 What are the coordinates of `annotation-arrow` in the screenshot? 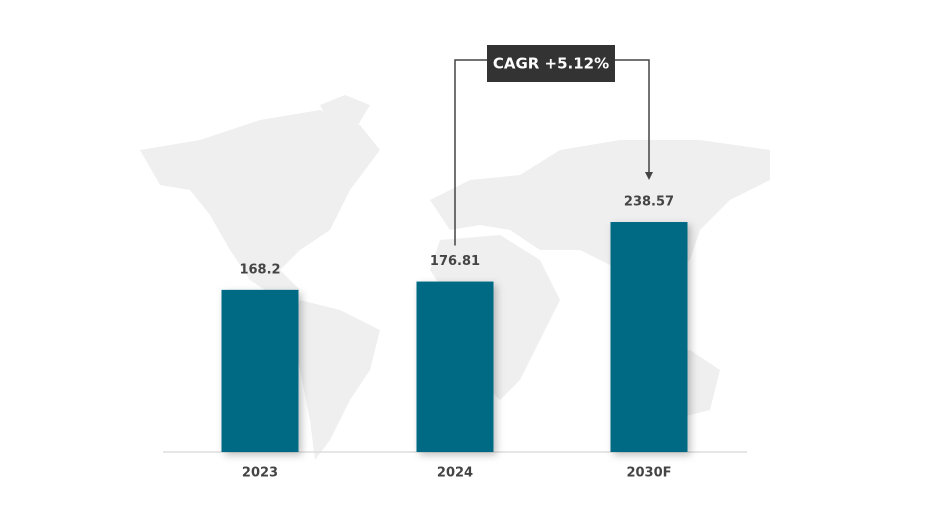 It's located at (649, 176).